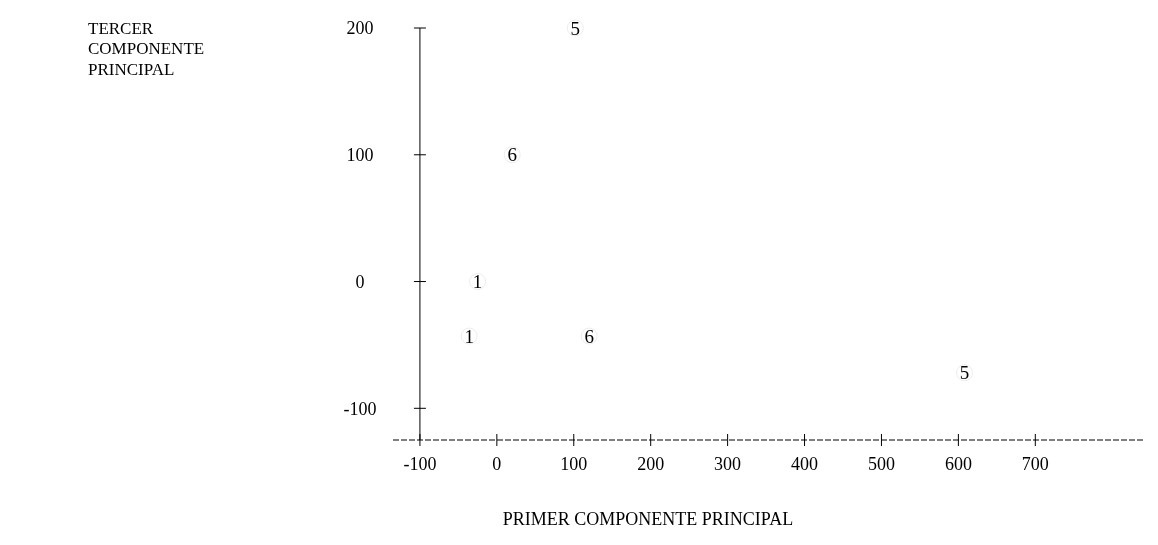 This screenshot has width=1158, height=545. I want to click on x-tick-label: 600, so click(958, 464).